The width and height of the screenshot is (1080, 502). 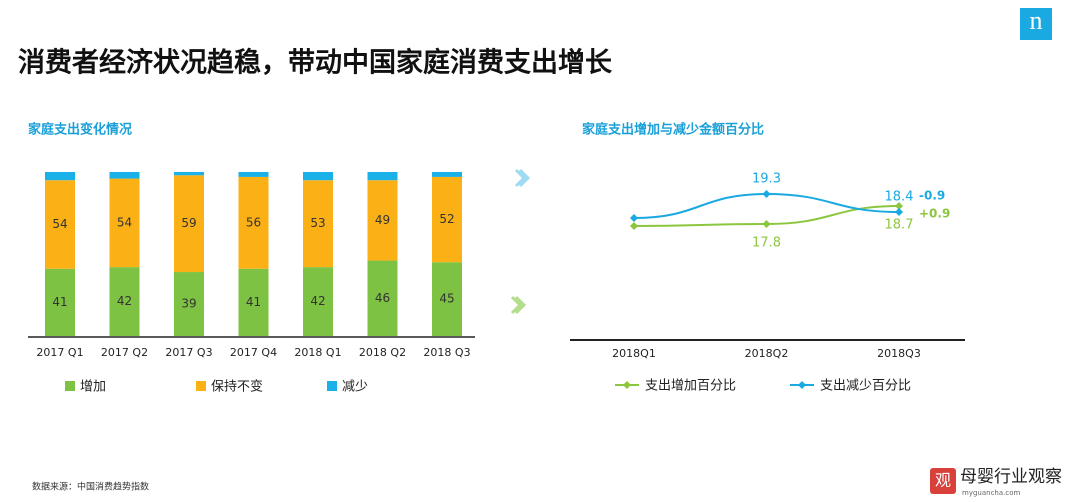 I want to click on watermark-site: myguancha.com, so click(x=991, y=493).